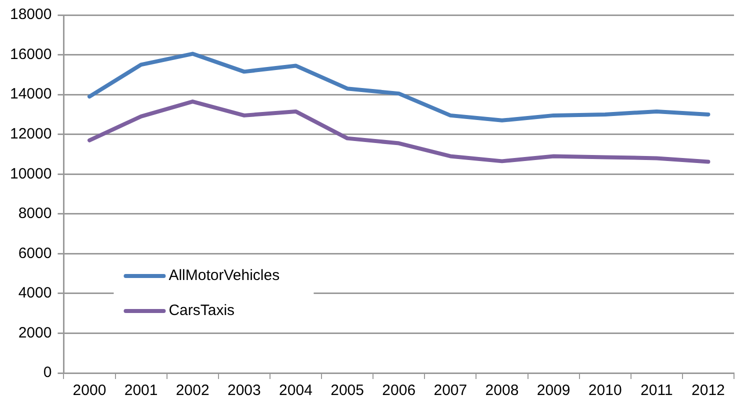  Describe the element at coordinates (31, 54) in the screenshot. I see `y-tick-label: 16000` at that location.